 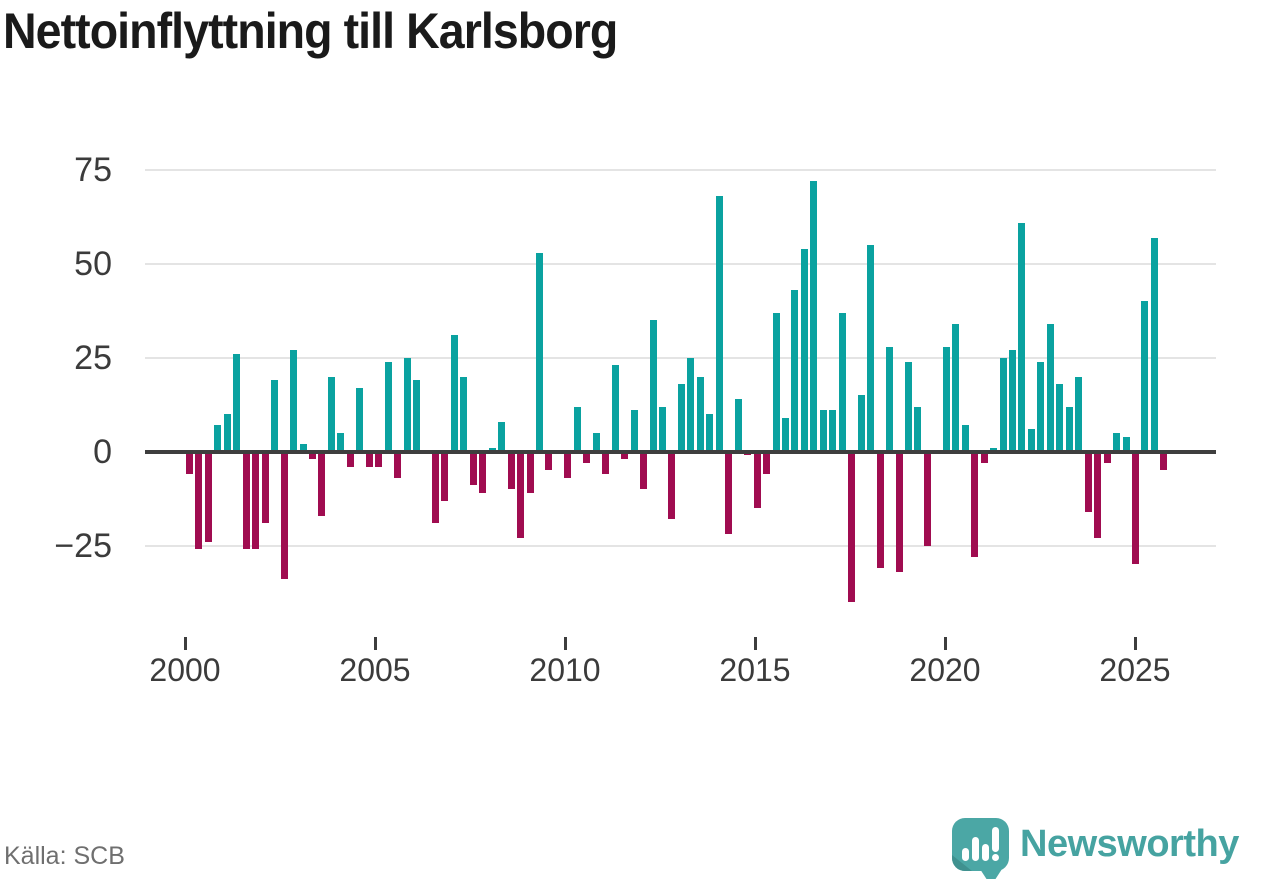 I want to click on y-axis-label: 0, so click(x=102, y=451).